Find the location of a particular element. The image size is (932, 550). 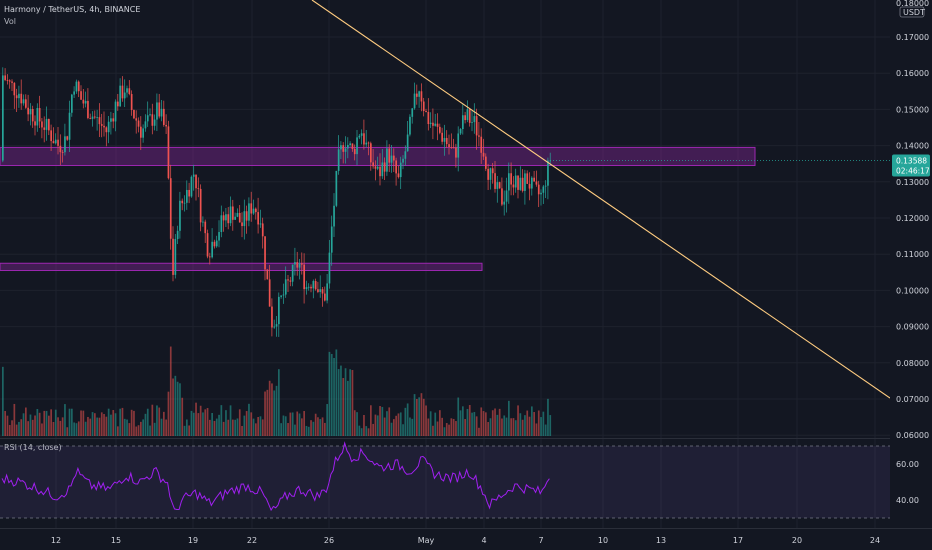

volume-legend: Vol is located at coordinates (10, 21).